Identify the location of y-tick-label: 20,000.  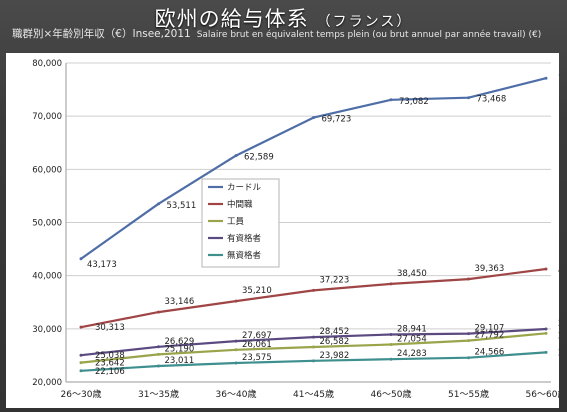
(47, 383).